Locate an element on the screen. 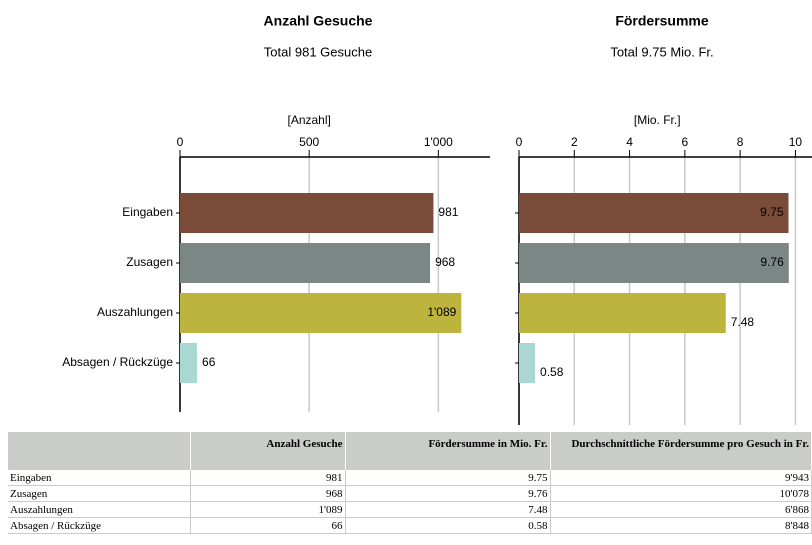  table-row: Auszahlungen 1'089 7.48 6'868 is located at coordinates (410, 509).